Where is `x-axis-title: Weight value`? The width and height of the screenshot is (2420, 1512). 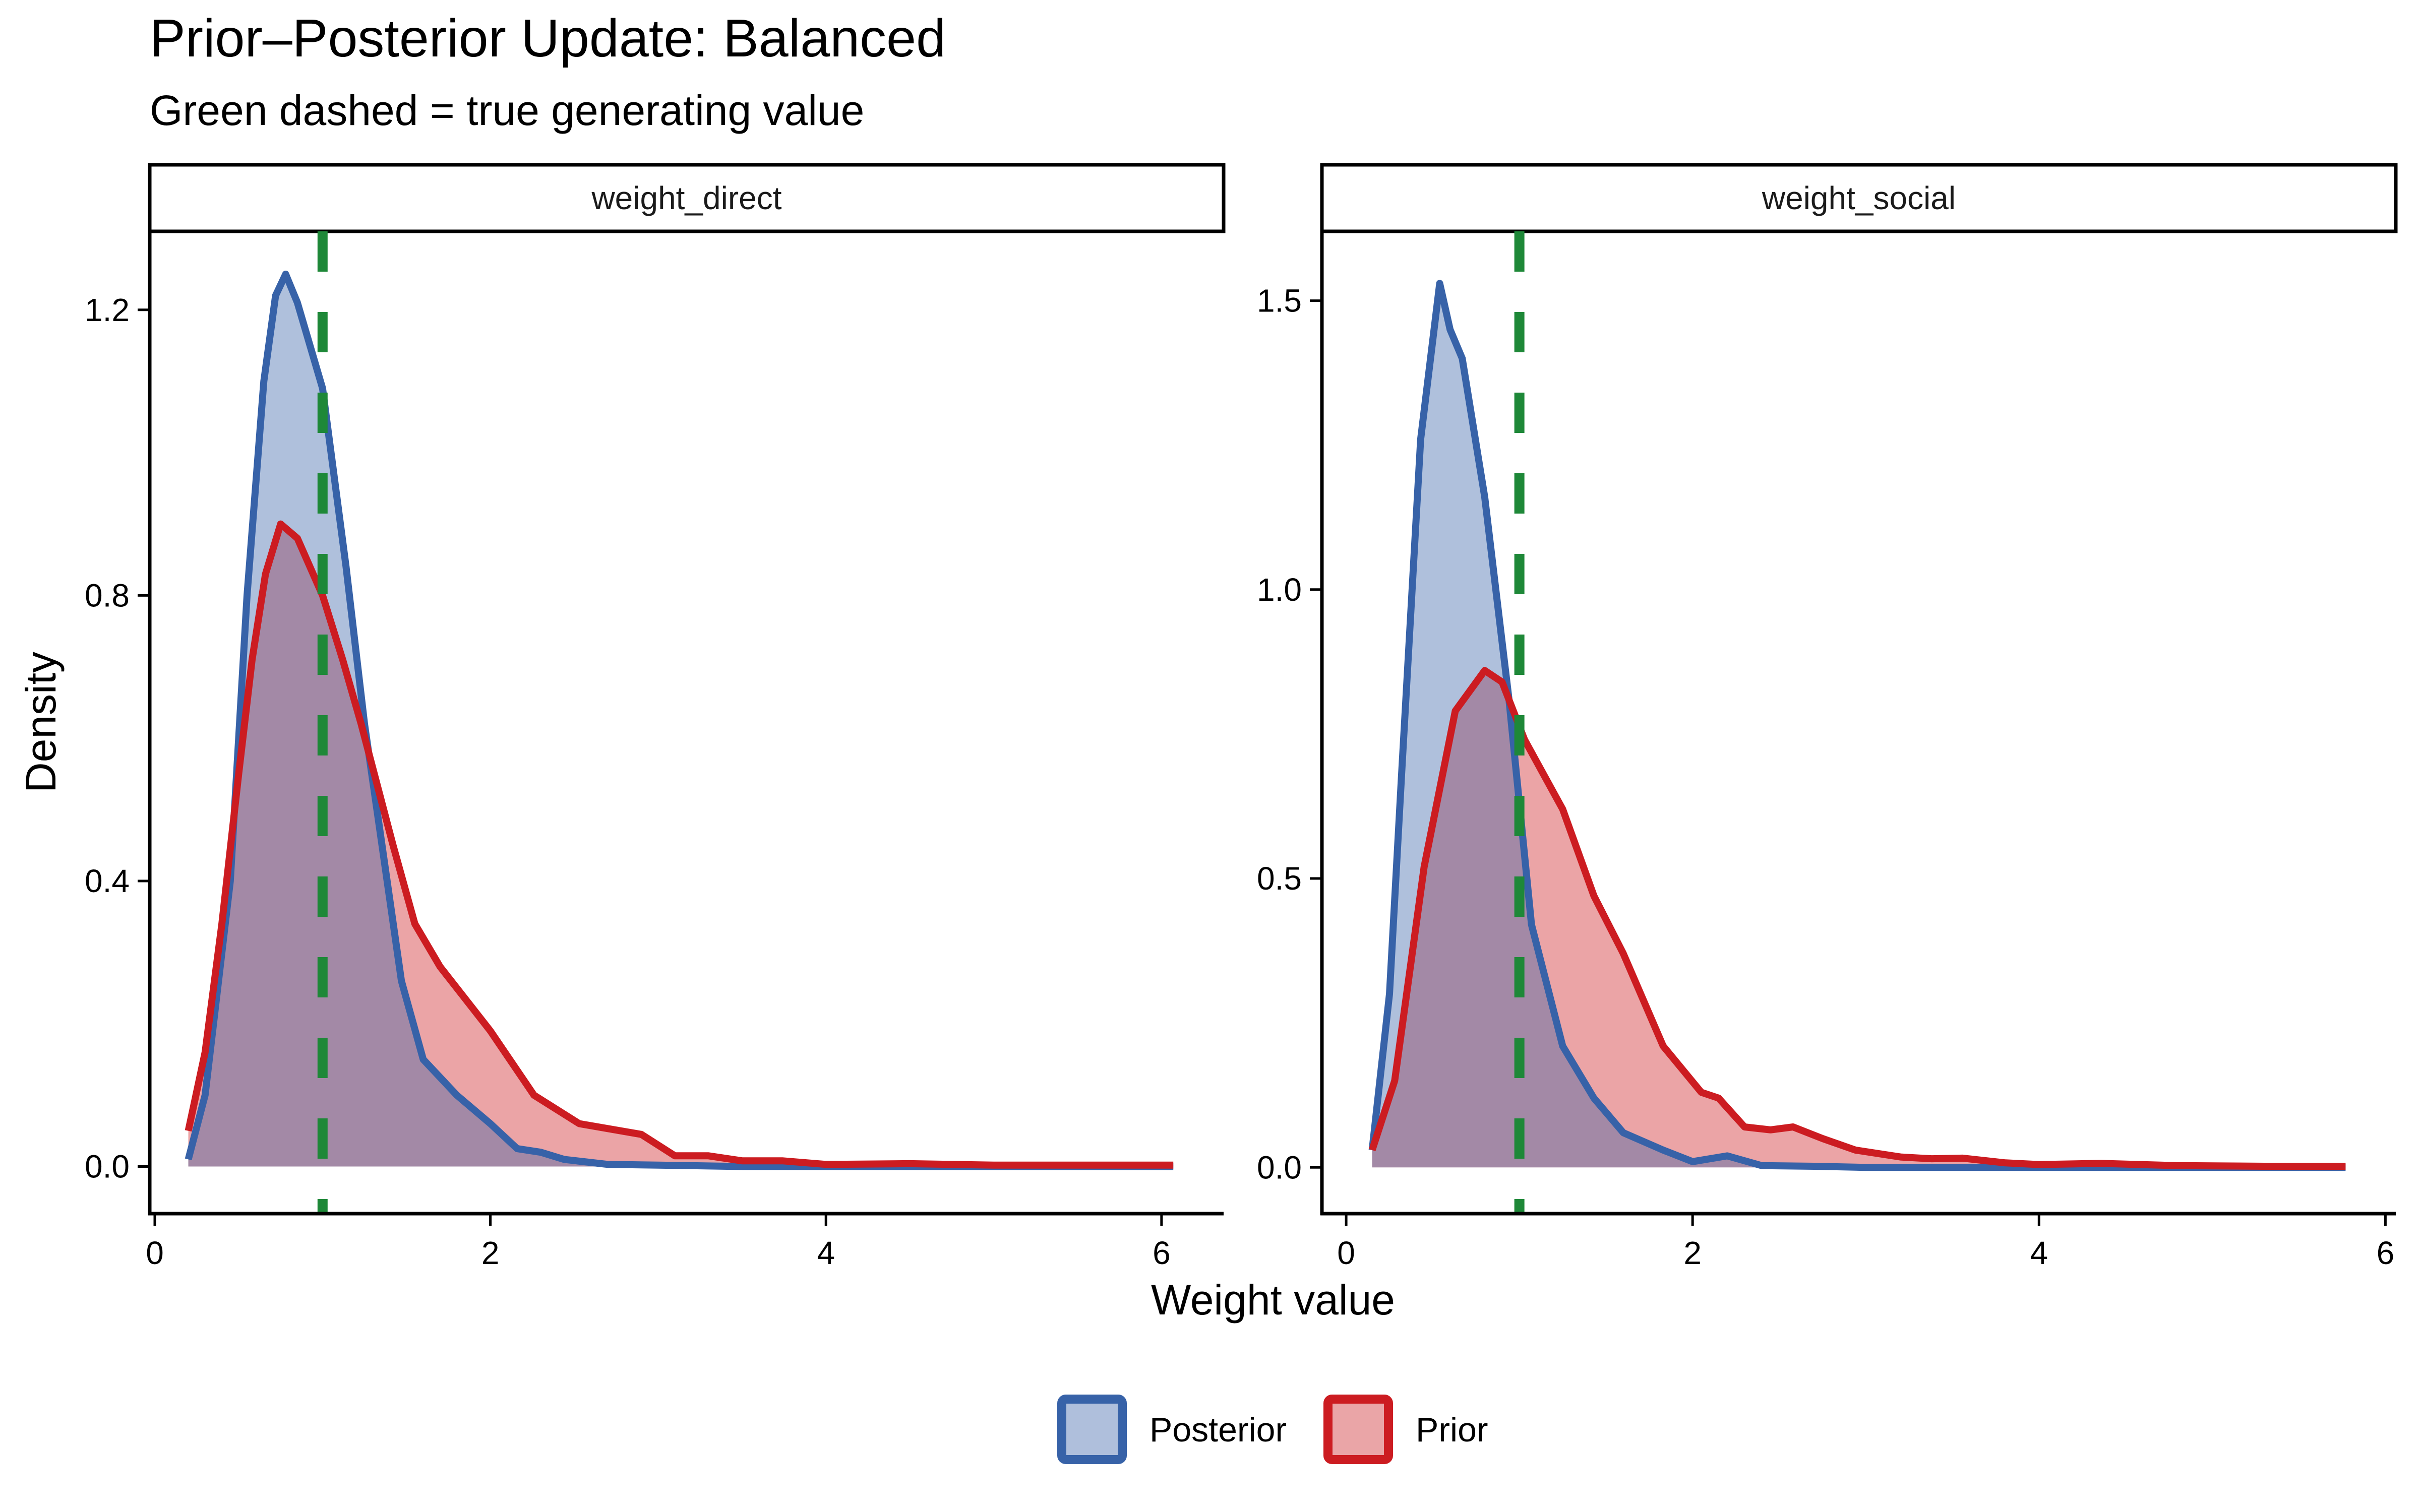 x-axis-title: Weight value is located at coordinates (1273, 1300).